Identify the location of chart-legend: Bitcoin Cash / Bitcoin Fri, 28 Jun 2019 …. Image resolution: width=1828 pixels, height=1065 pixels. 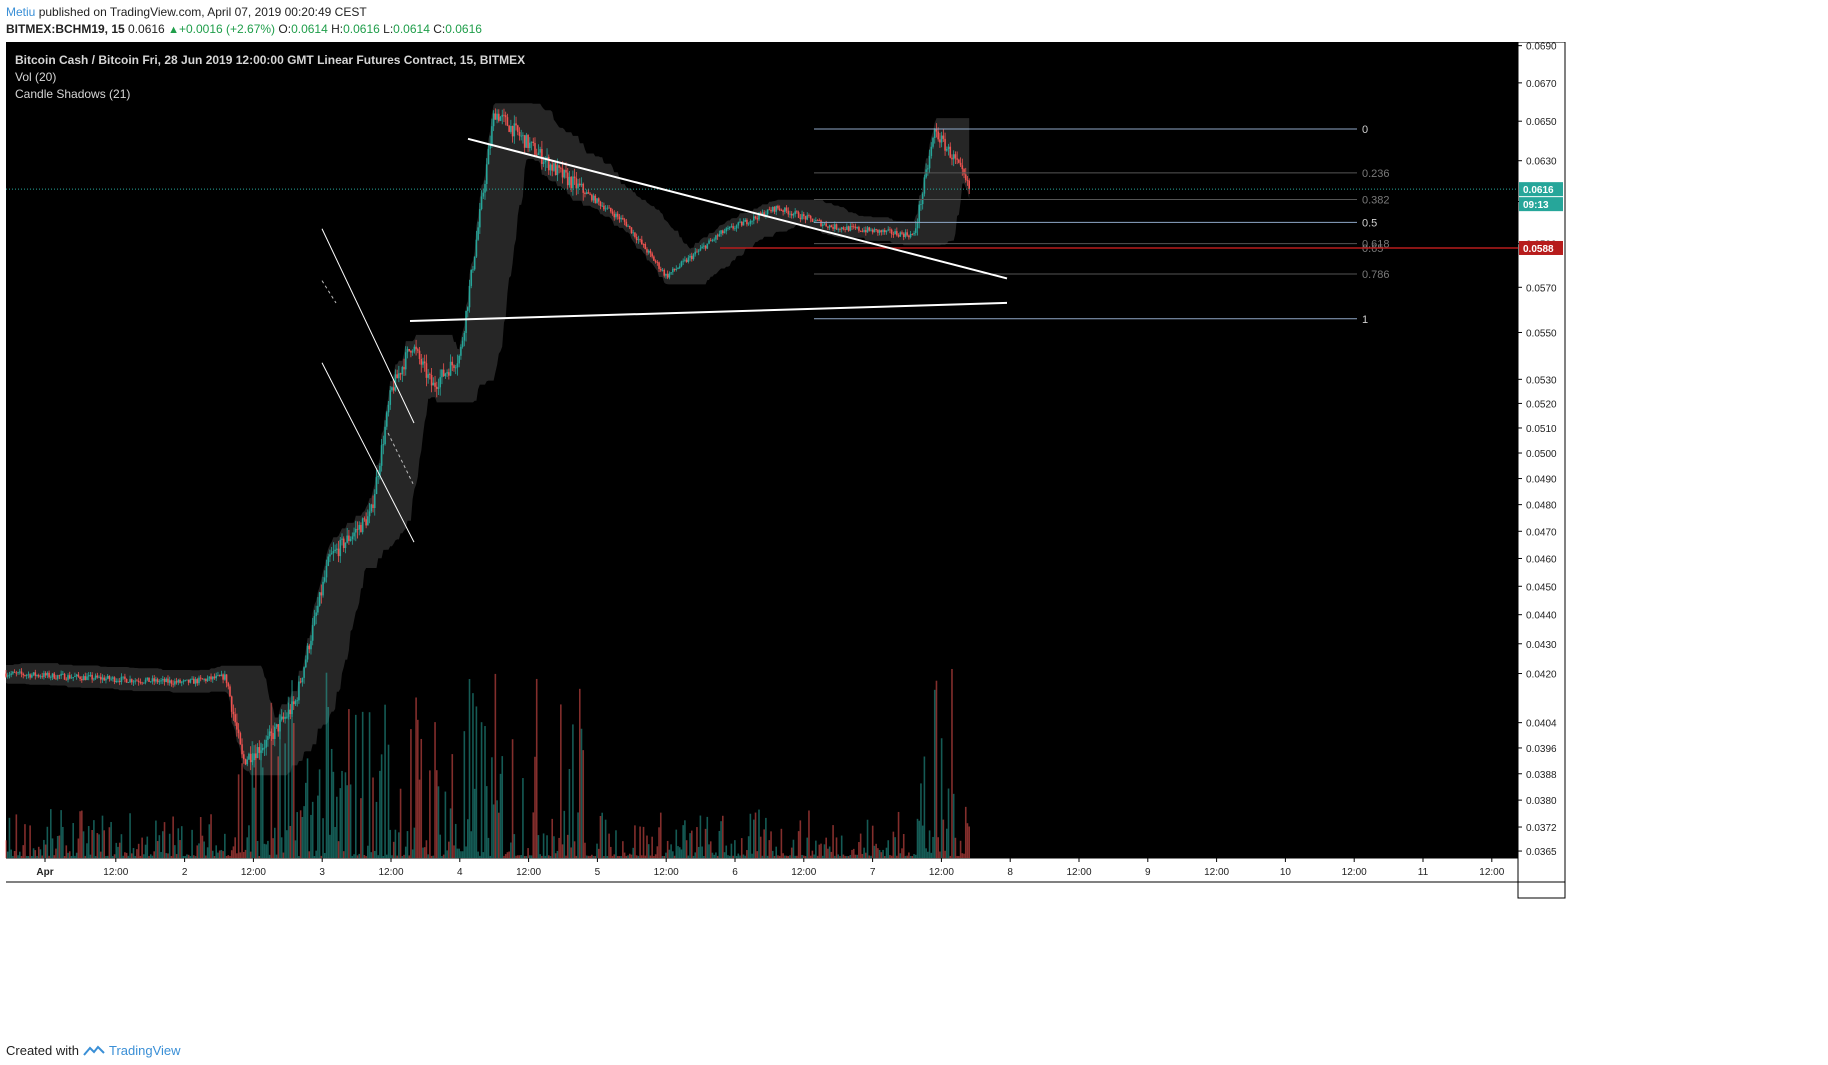
(270, 77).